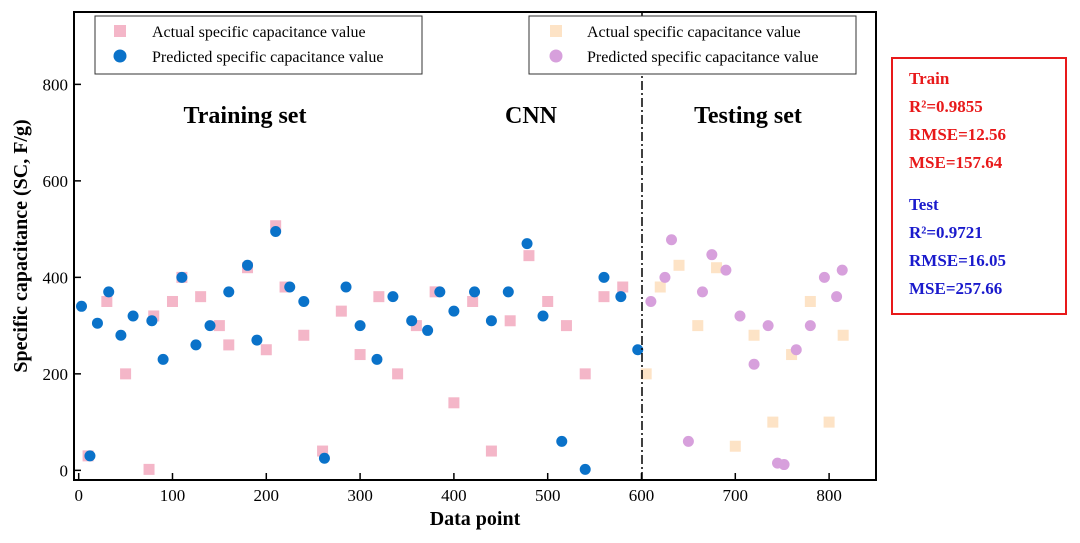 Image resolution: width=1080 pixels, height=543 pixels. I want to click on legend-train-predicted-label: Predicted specific capacitance value, so click(267, 57).